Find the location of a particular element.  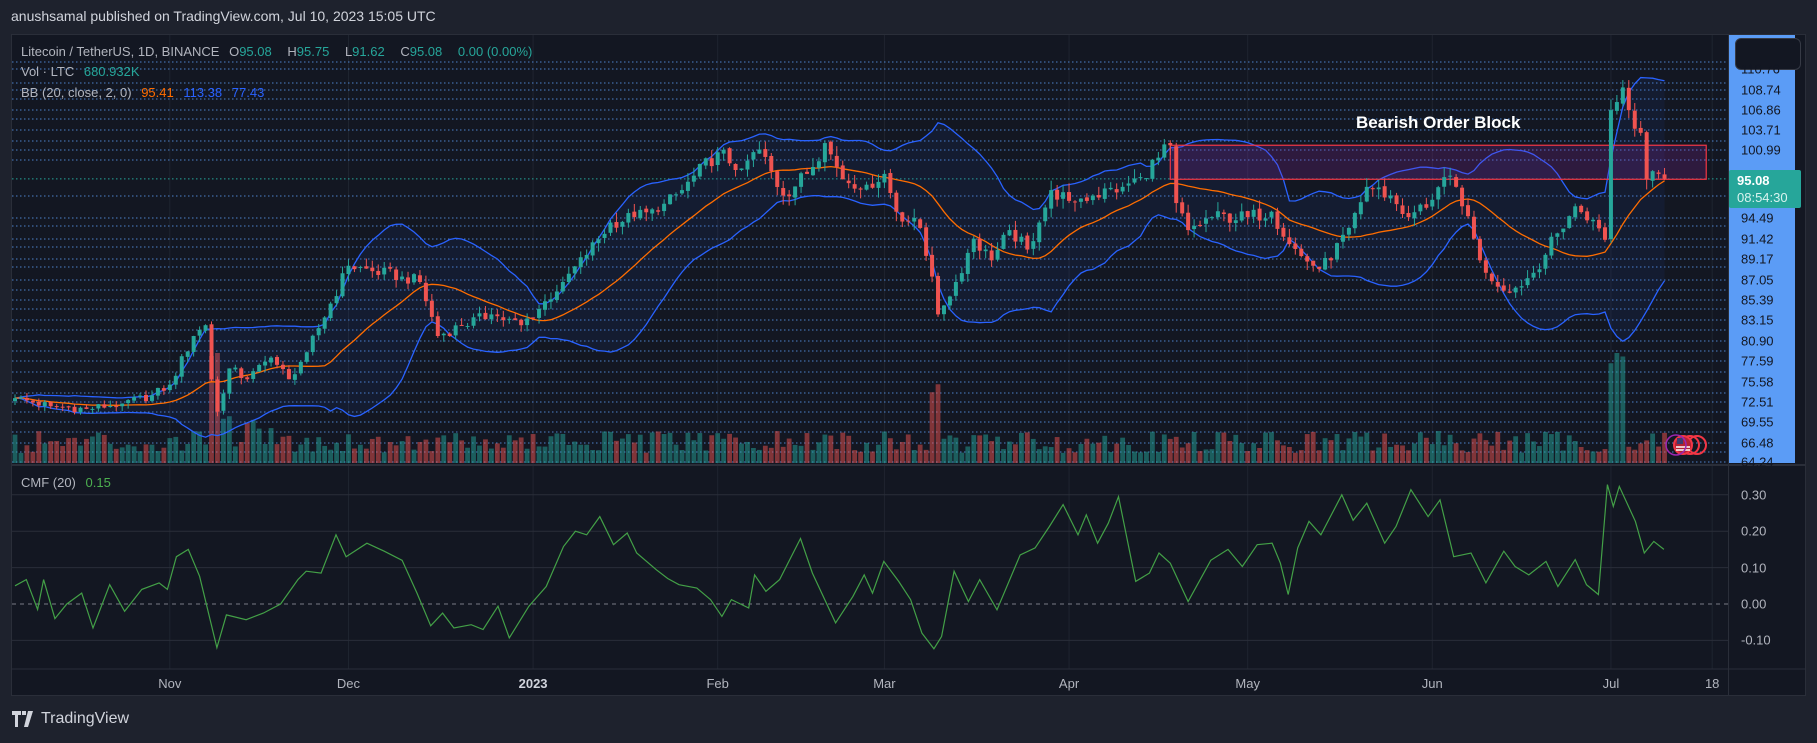

time-axis-label: Apr is located at coordinates (1069, 683).